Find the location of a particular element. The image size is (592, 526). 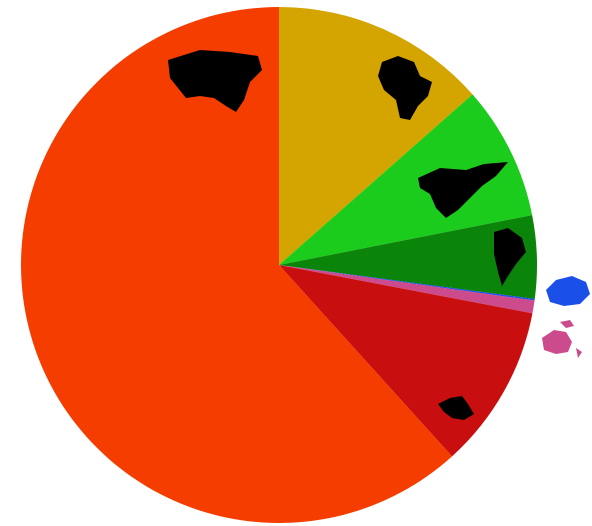

oceania-icon is located at coordinates (562, 339).